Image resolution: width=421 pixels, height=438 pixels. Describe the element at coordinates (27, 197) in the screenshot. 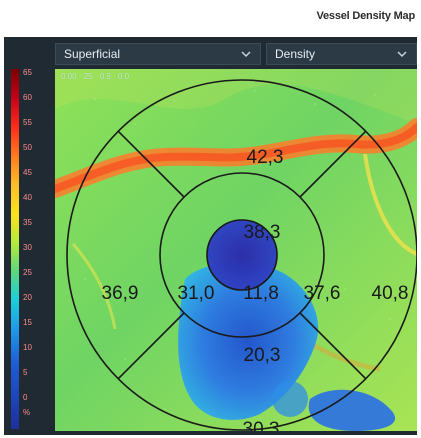

I see `scale-label: 40` at that location.